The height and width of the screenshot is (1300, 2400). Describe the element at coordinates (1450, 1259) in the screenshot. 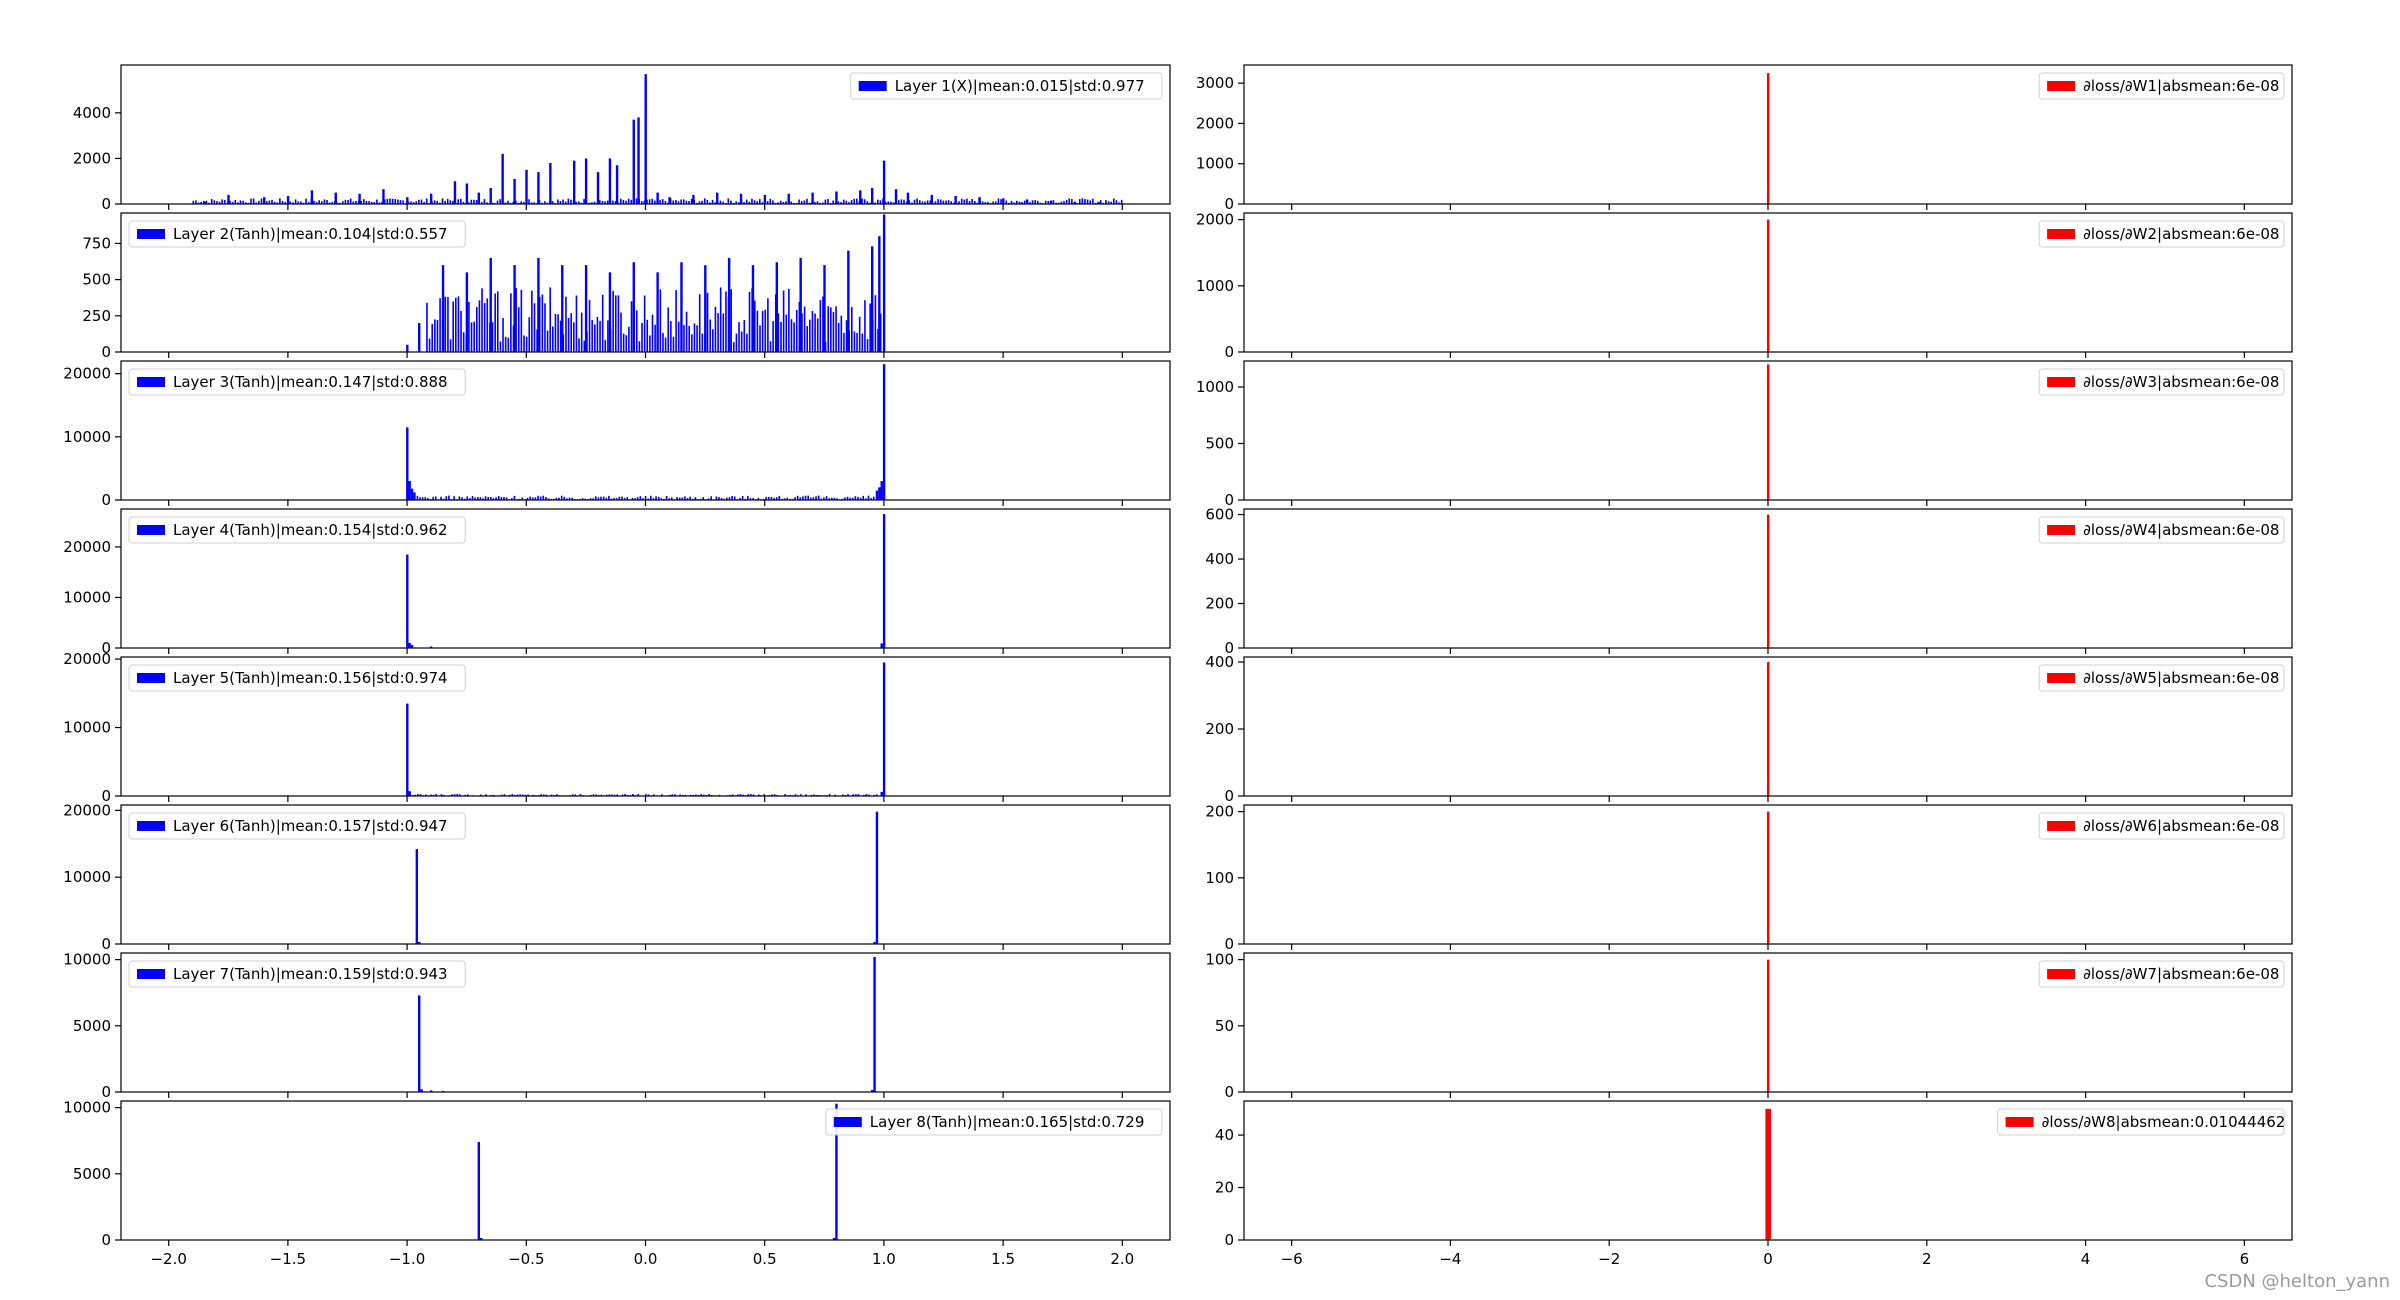

I see `x-tick-label: −4` at that location.